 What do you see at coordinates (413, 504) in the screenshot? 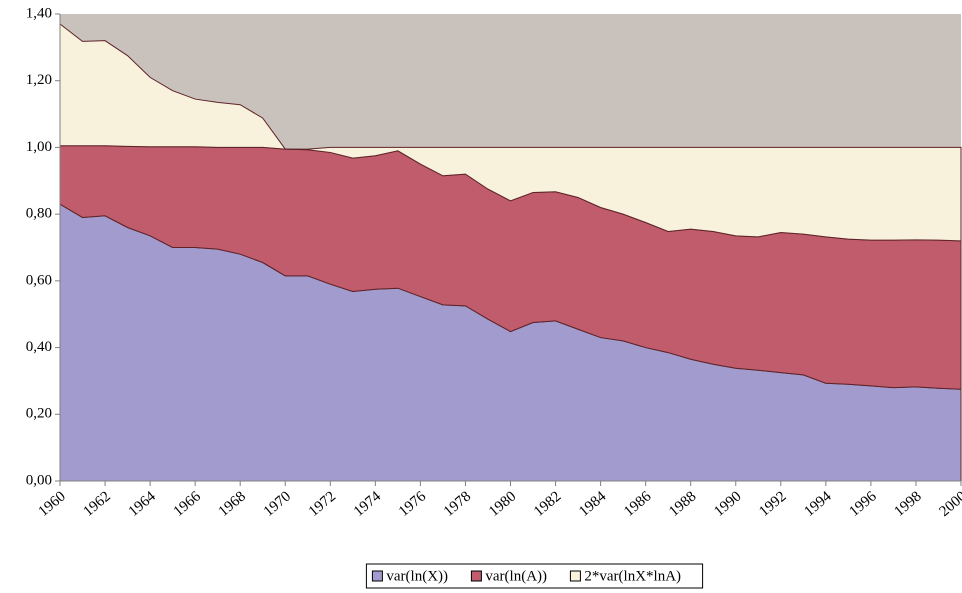
I see `x-tick-label: 1976` at bounding box center [413, 504].